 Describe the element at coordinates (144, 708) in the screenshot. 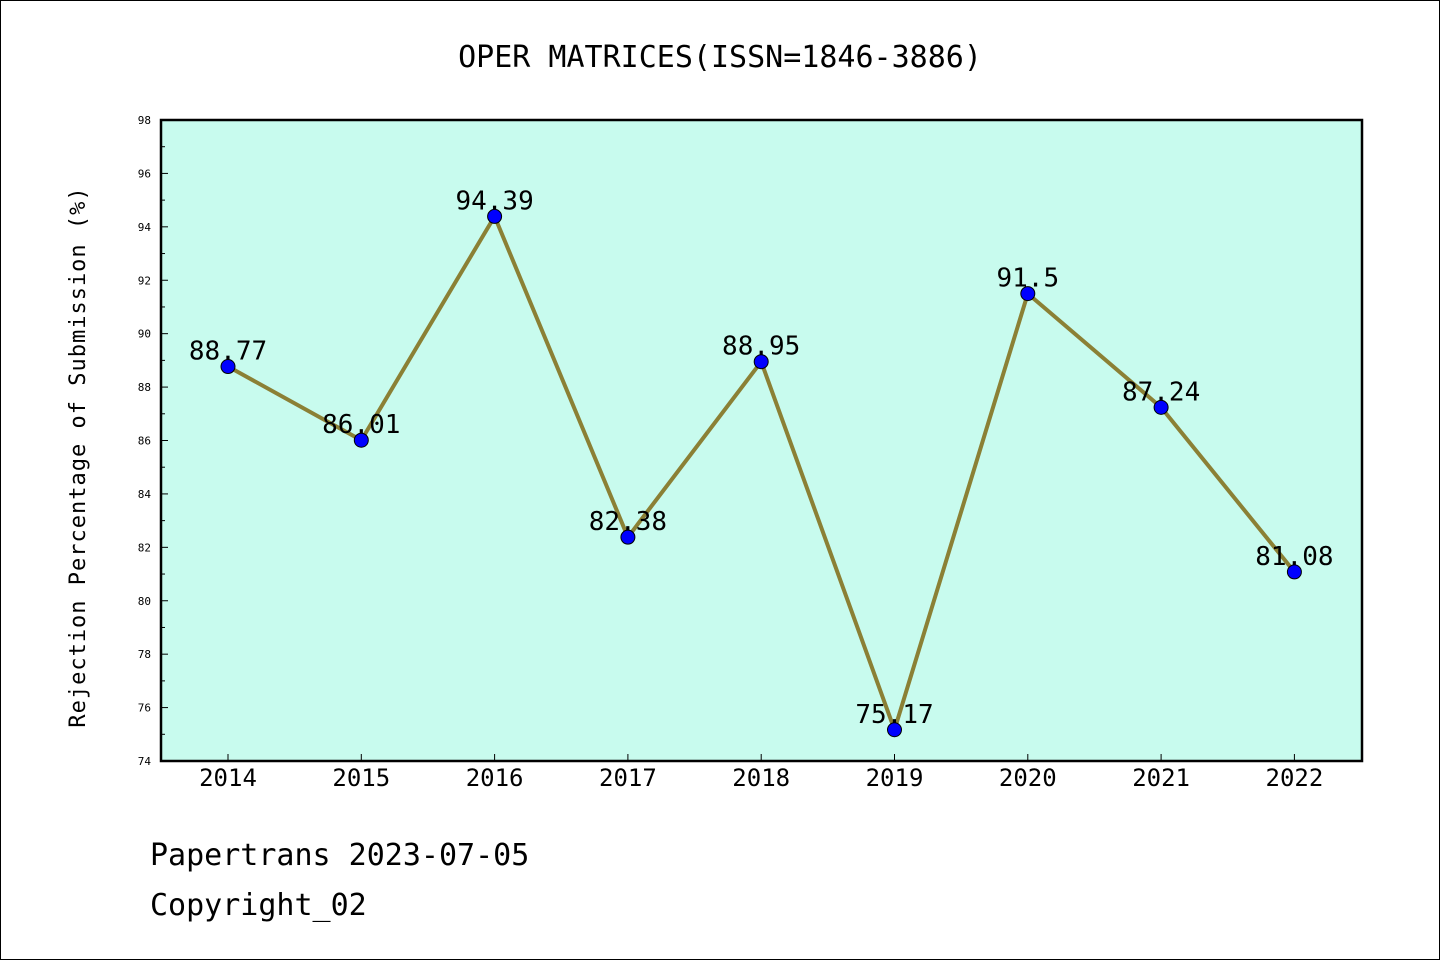

I see `y-tick-label: 76` at that location.